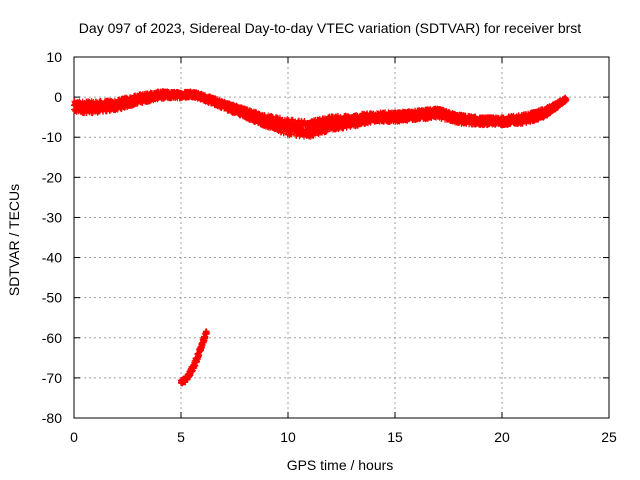 The height and width of the screenshot is (480, 640). I want to click on y-tick-label: -10, so click(52, 137).